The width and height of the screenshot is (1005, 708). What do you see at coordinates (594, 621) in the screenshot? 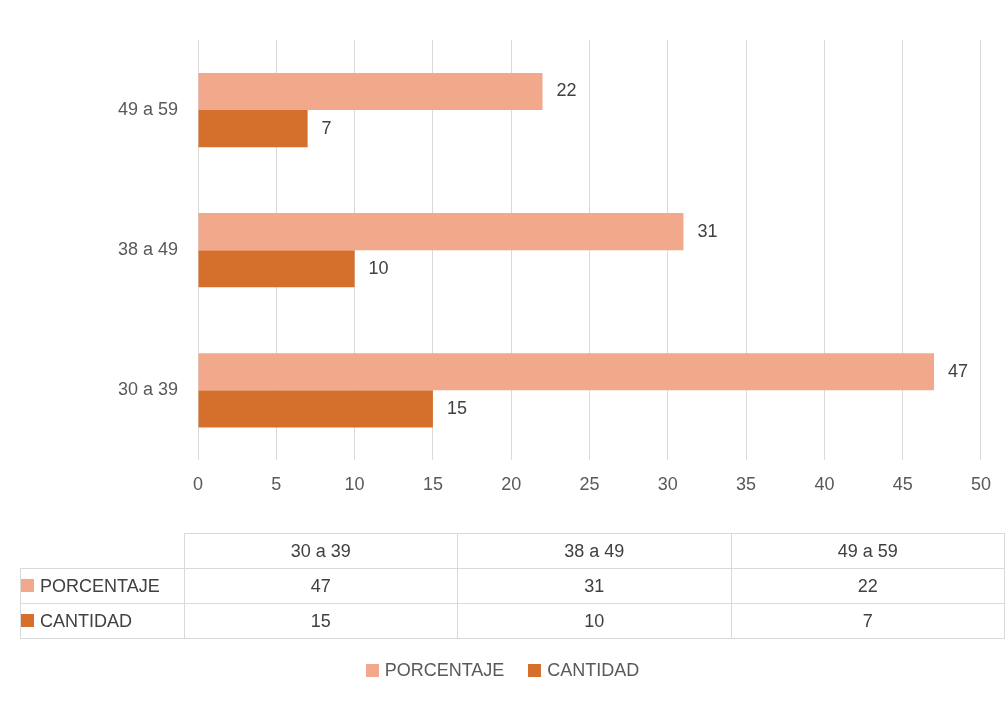
I see `text: 10` at bounding box center [594, 621].